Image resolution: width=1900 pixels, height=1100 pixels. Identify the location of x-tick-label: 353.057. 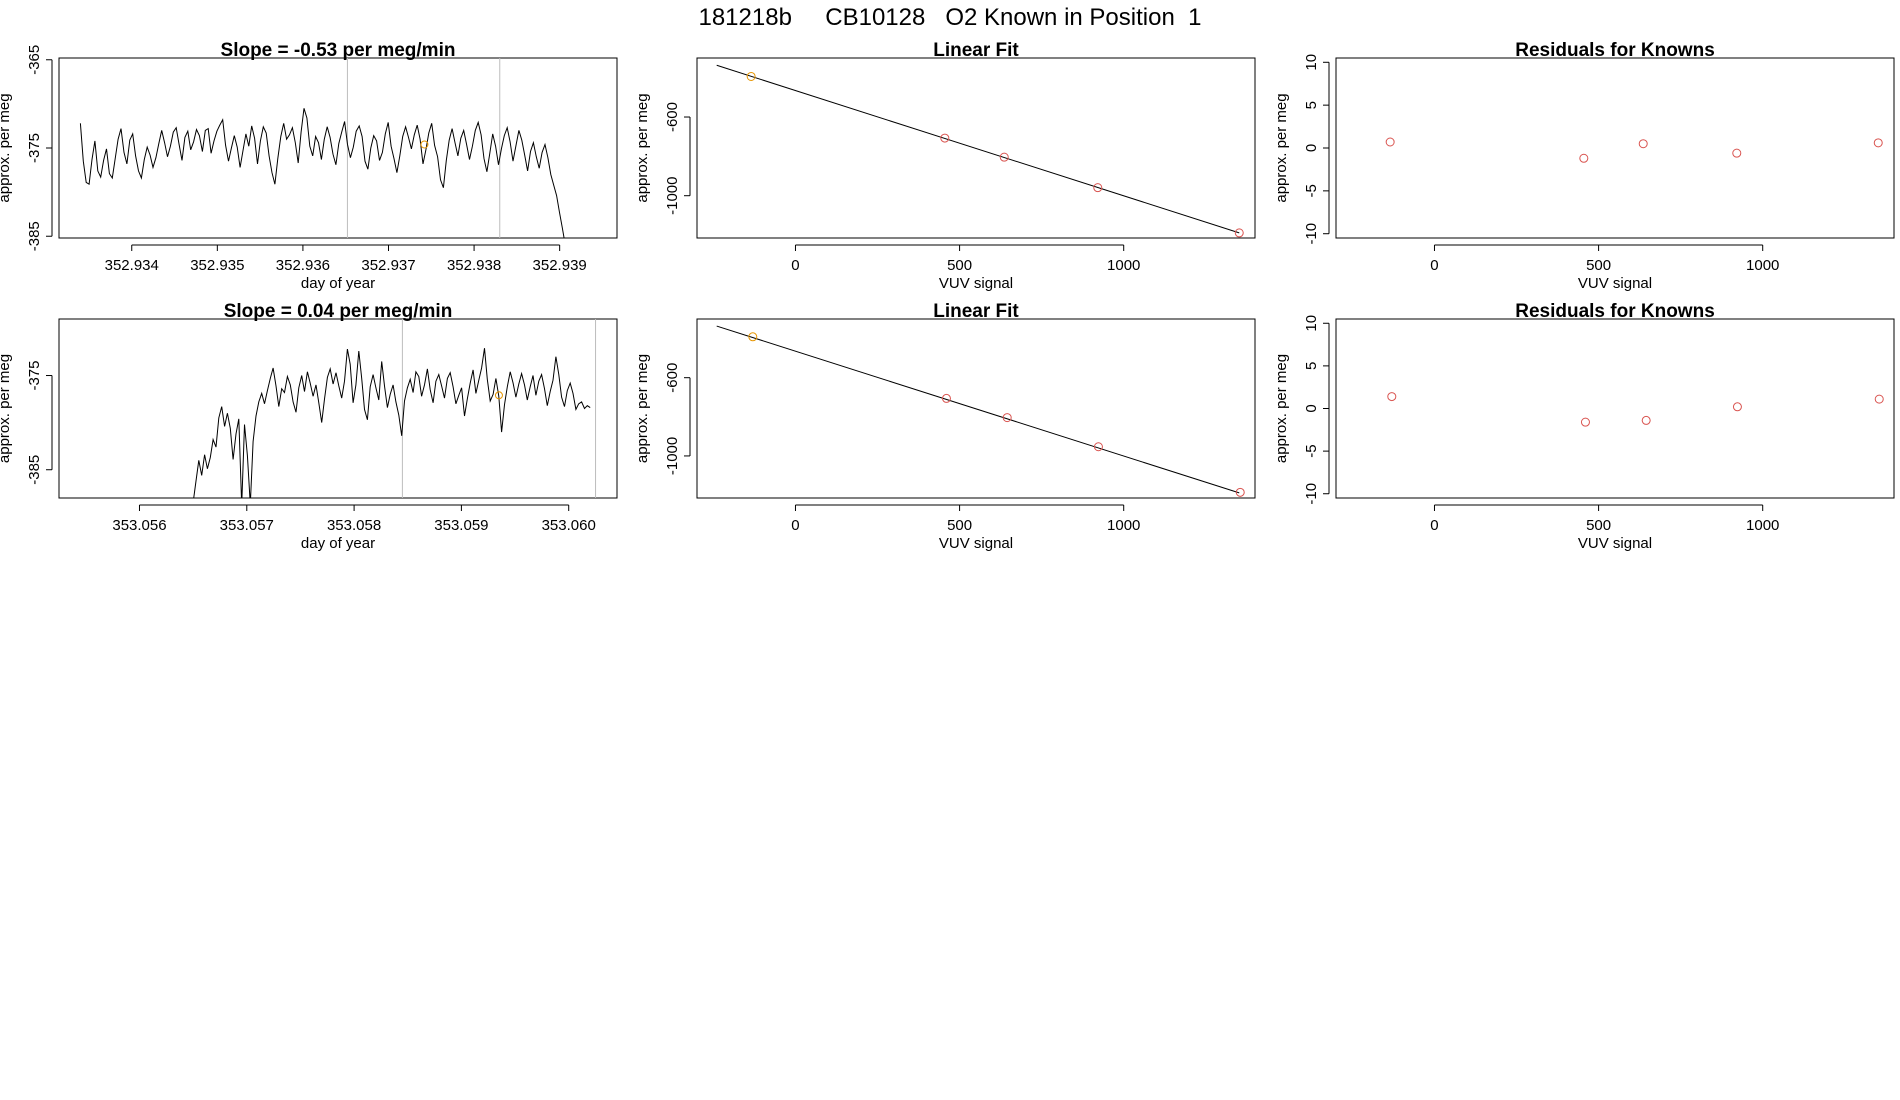
(247, 525).